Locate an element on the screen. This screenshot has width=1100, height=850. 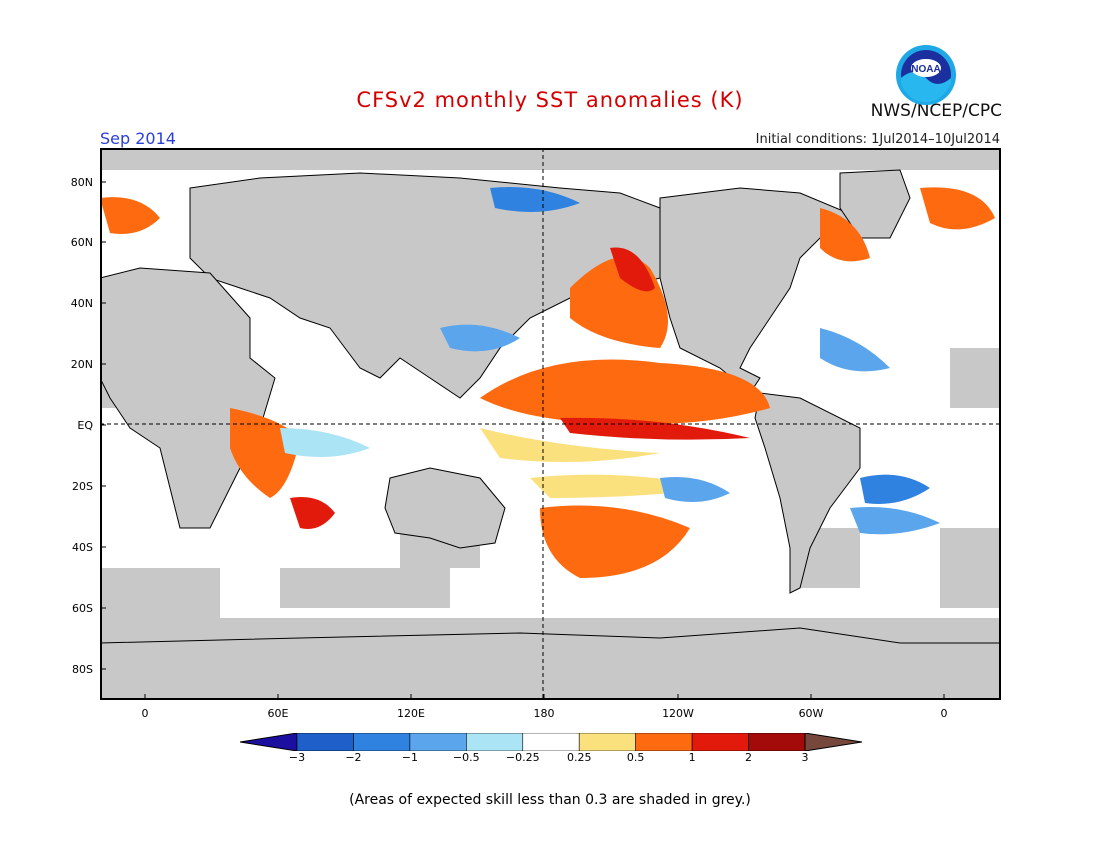
colorbar-tick-9: 3 is located at coordinates (805, 757).